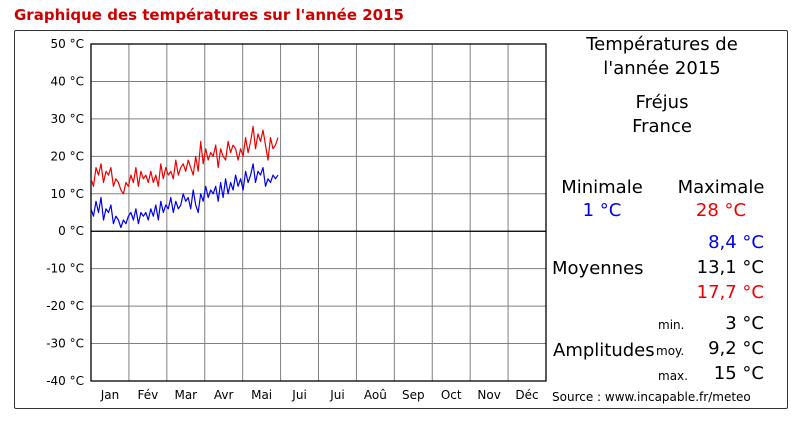 This screenshot has width=807, height=429. Describe the element at coordinates (65, 344) in the screenshot. I see `y-tick-label: -30 °C` at that location.